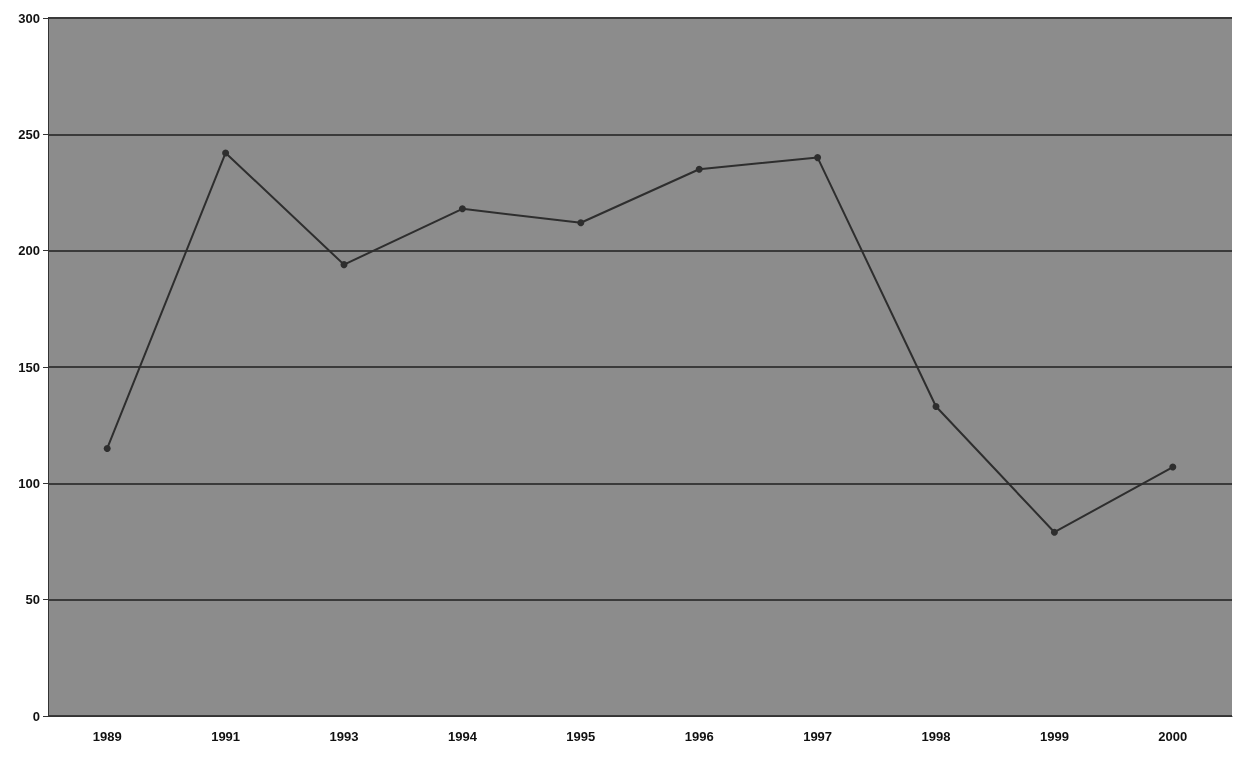  Describe the element at coordinates (818, 736) in the screenshot. I see `x-tick-label: 1997` at that location.